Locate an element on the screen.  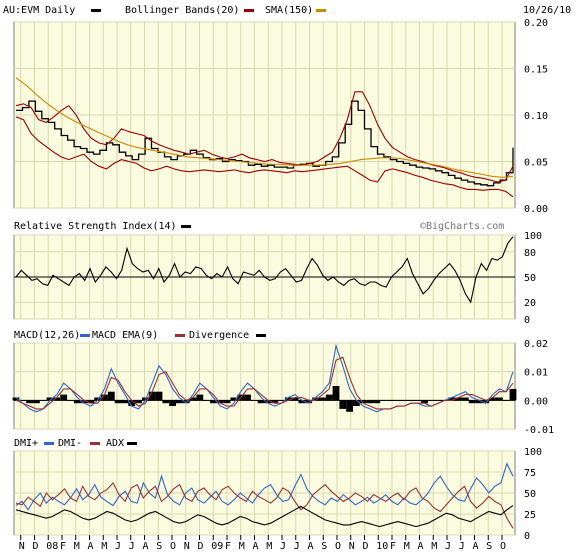
rsi-legend-swatch is located at coordinates (186, 226).